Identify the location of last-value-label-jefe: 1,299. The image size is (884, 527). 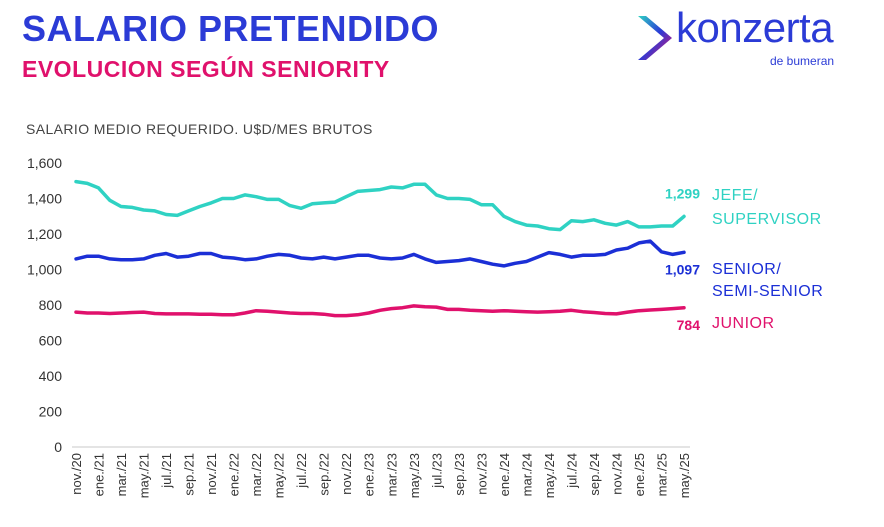
(682, 193).